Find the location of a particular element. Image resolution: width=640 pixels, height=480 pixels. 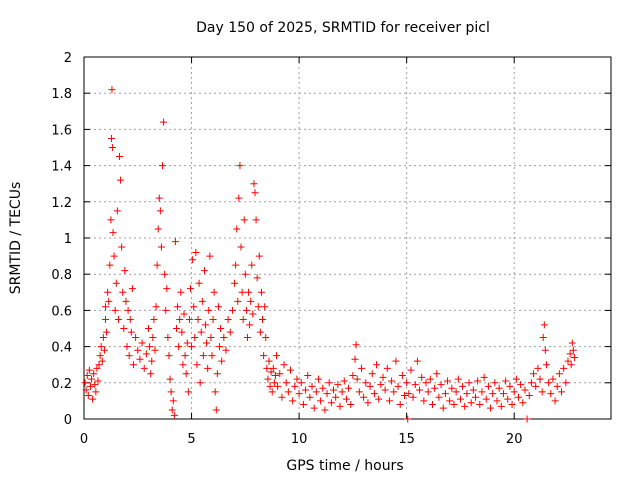

x-tick-label: 10 is located at coordinates (299, 439).